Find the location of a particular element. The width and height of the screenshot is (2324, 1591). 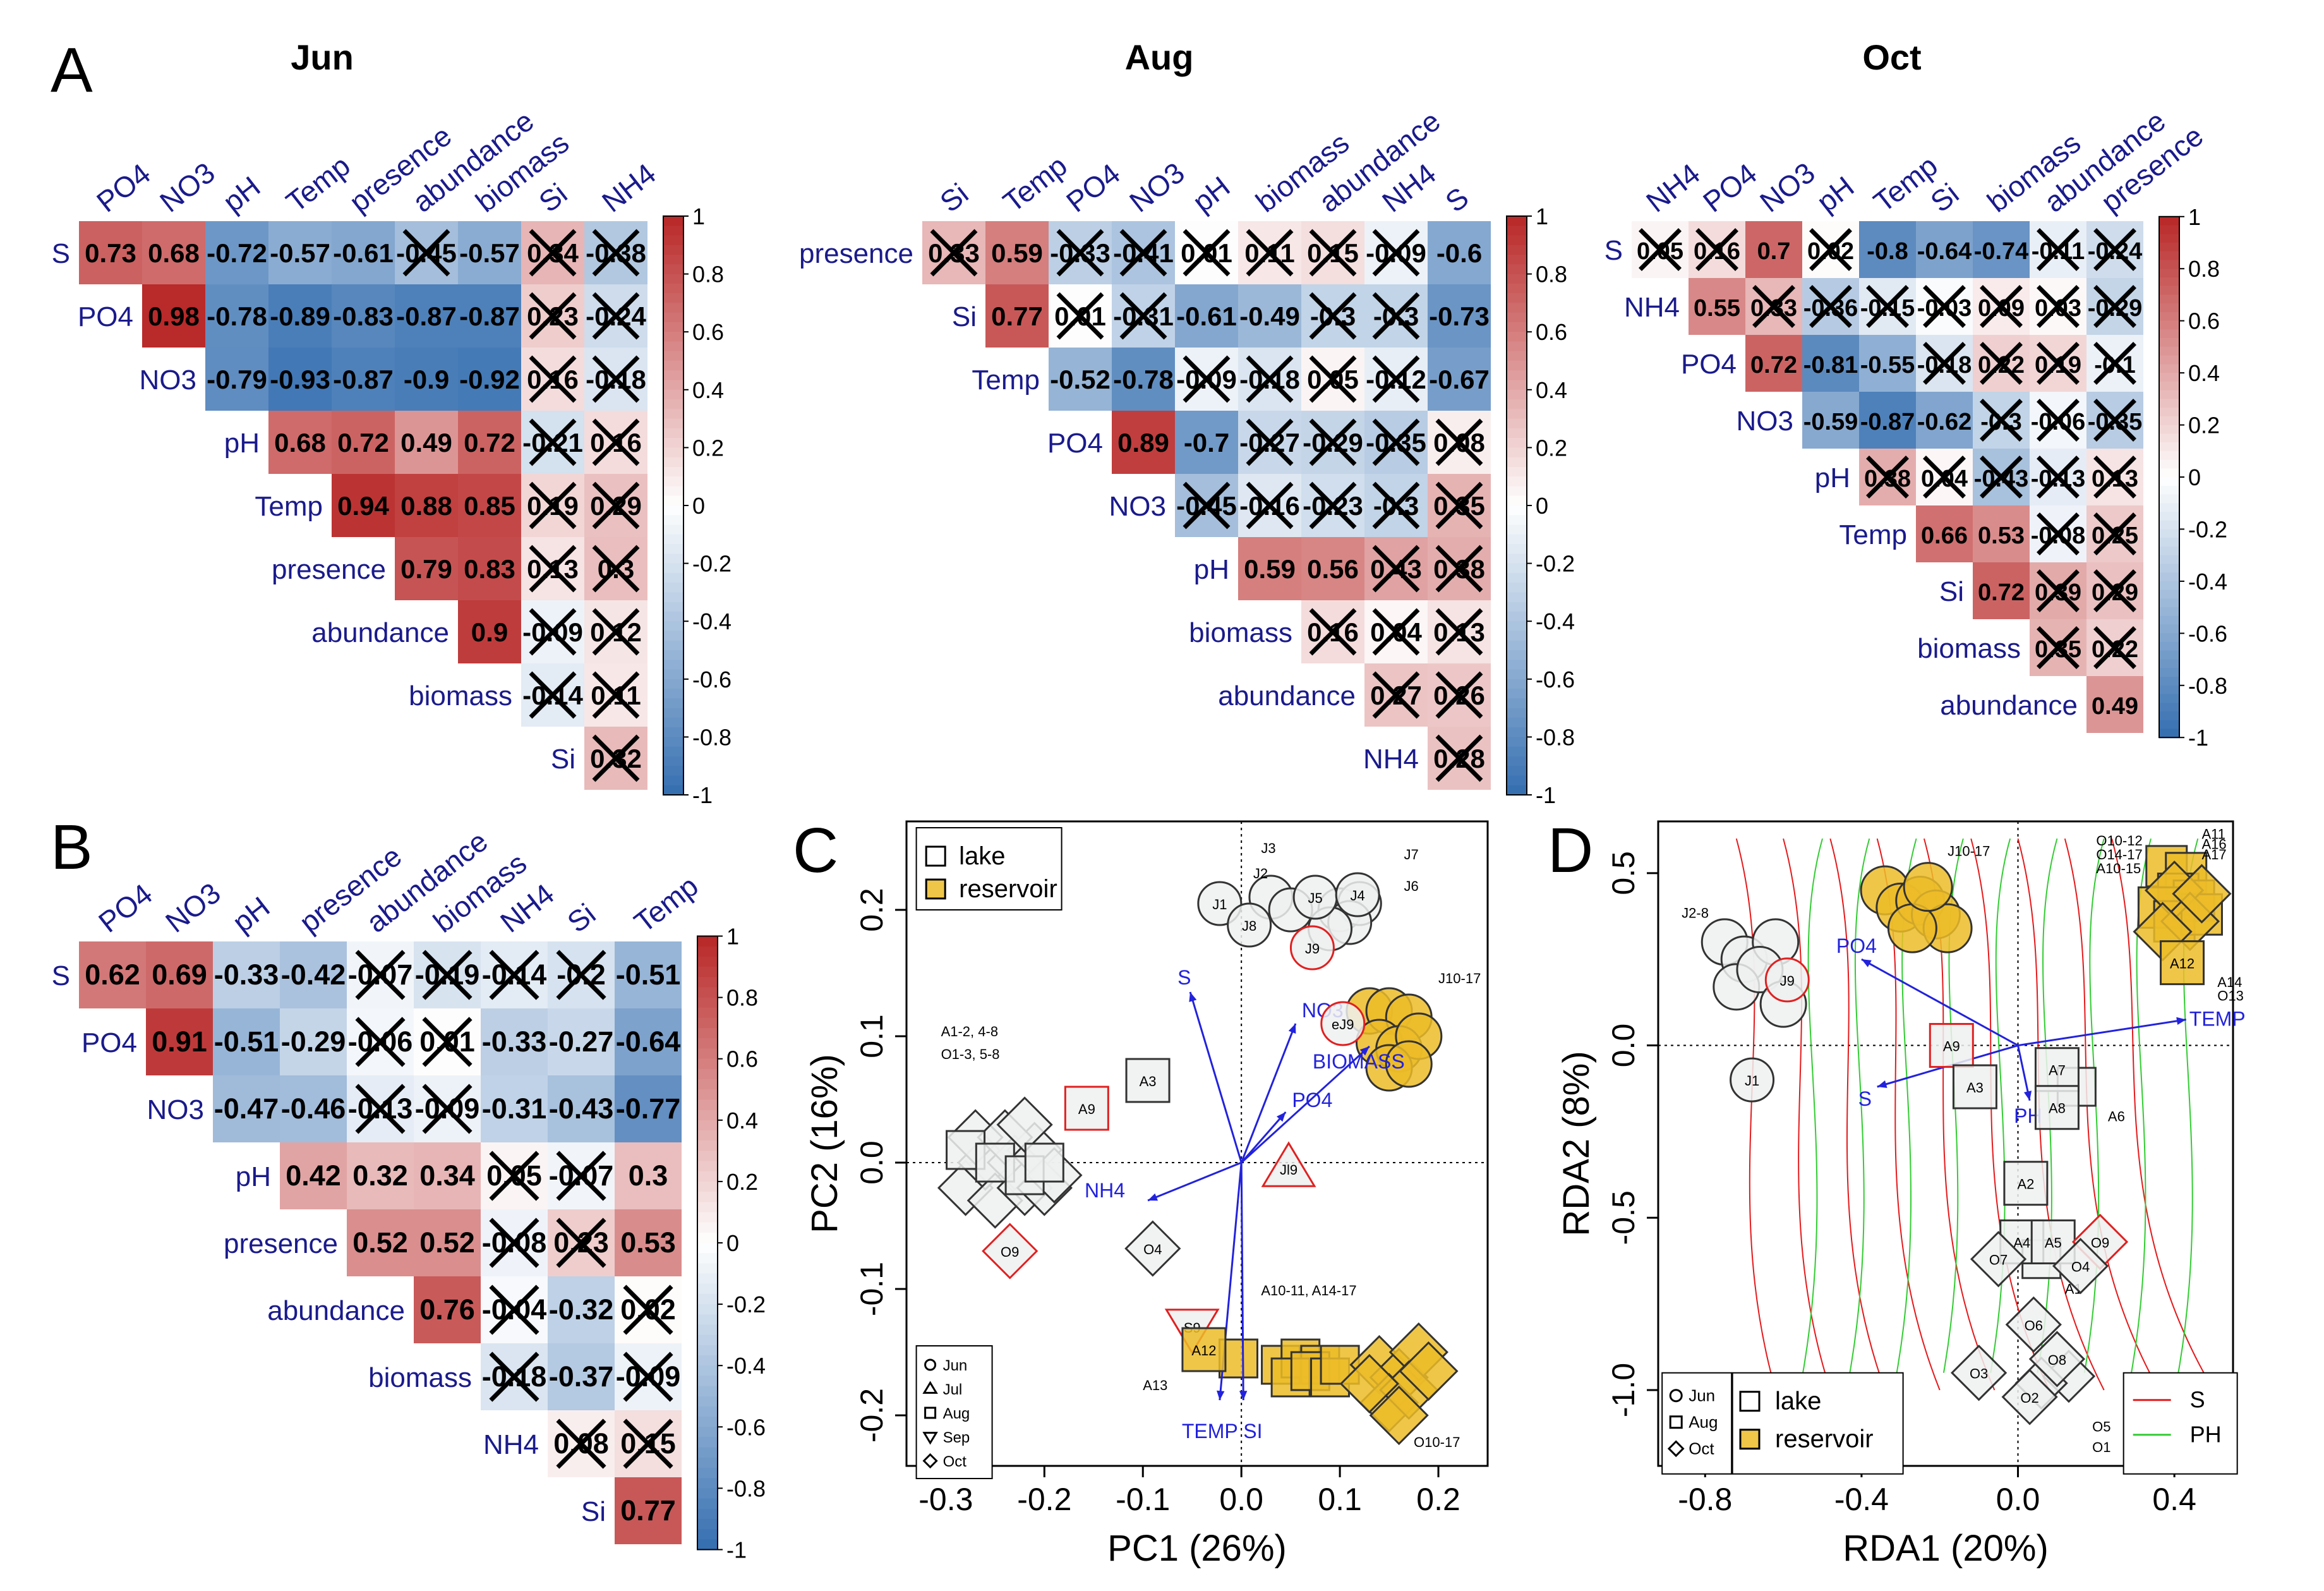

cell-value-label: 0.83 is located at coordinates (489, 569).